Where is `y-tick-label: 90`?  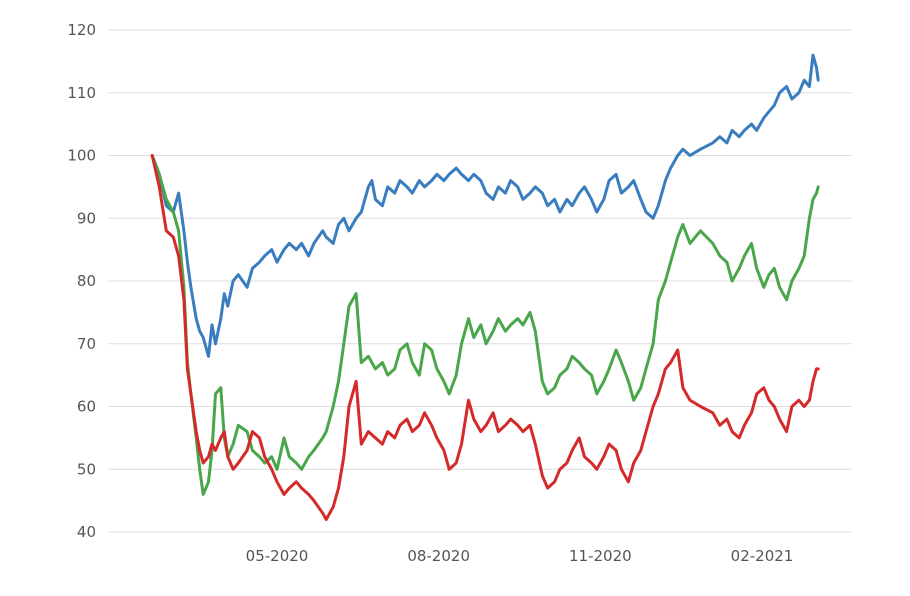
y-tick-label: 90 is located at coordinates (86, 218).